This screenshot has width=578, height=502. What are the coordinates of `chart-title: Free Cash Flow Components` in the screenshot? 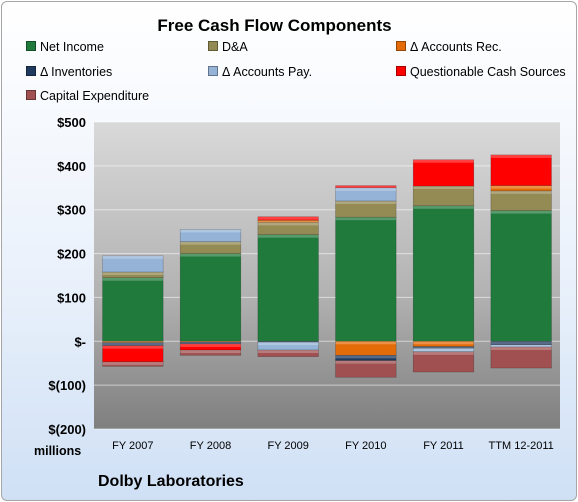 It's located at (274, 25).